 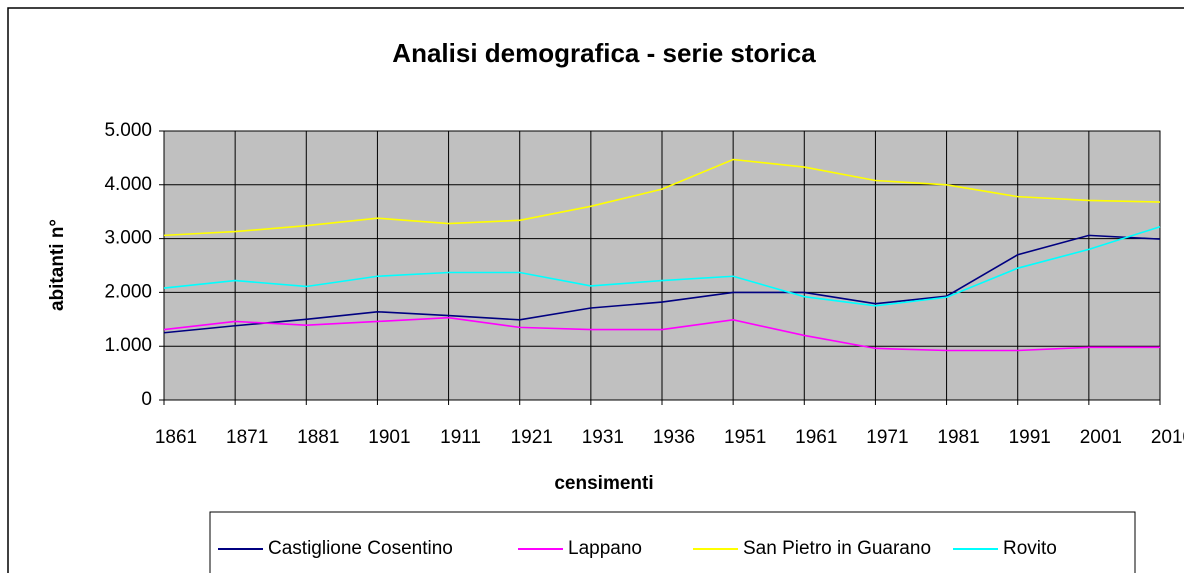 What do you see at coordinates (604, 53) in the screenshot?
I see `chart-title: Analisi demografica - serie storica` at bounding box center [604, 53].